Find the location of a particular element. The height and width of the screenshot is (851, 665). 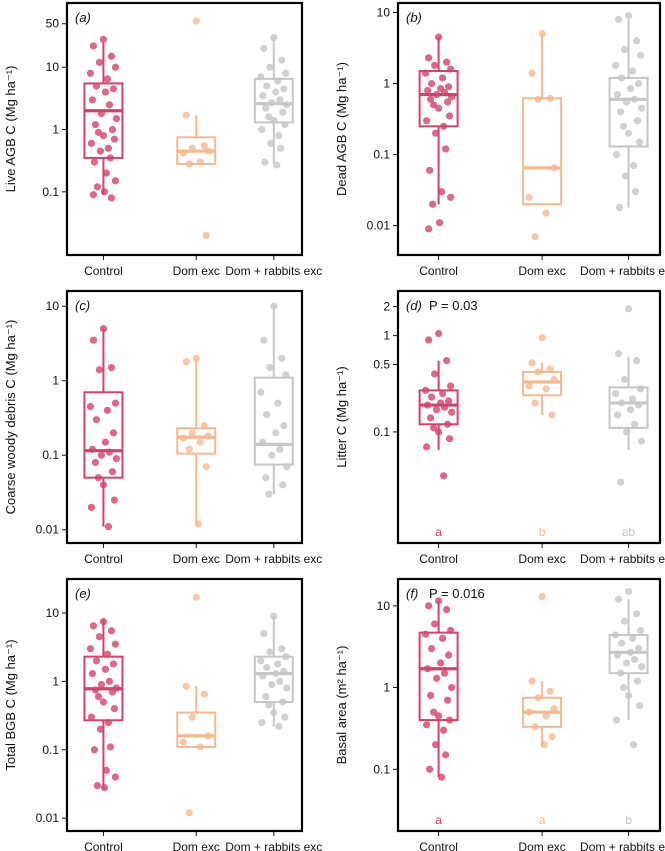

box-dom-rabbits-exc is located at coordinates (628, 113).